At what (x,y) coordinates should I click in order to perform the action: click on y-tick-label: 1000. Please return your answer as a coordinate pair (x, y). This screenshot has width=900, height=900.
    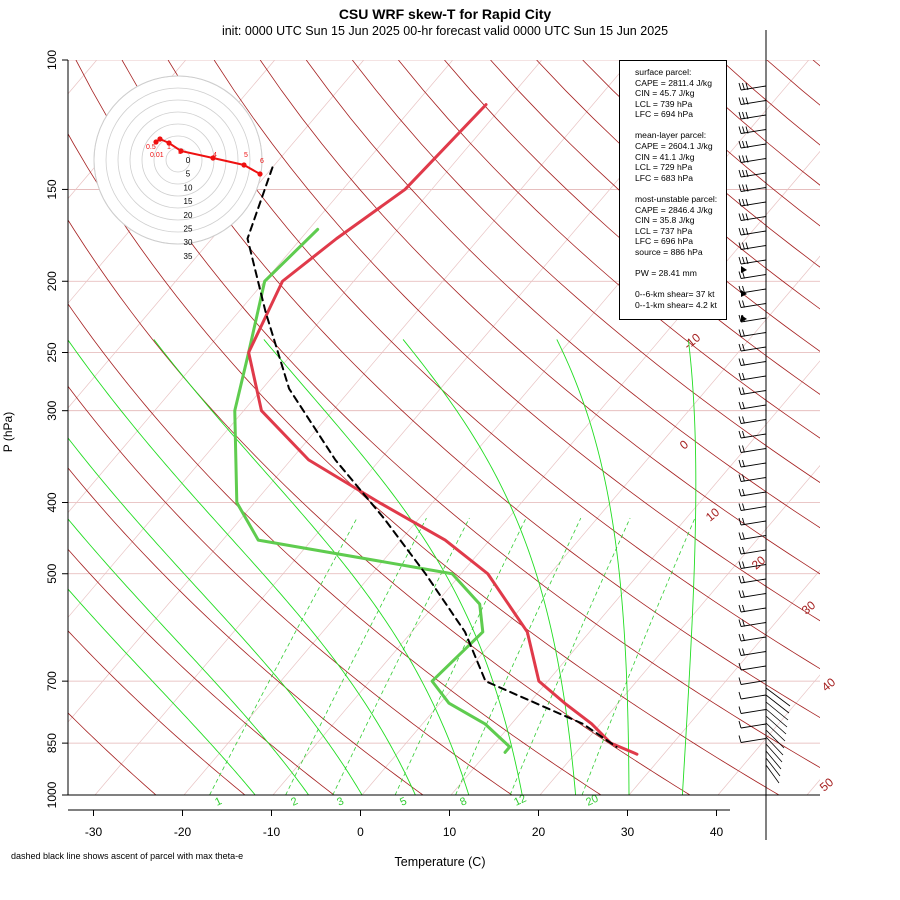
    Looking at the image, I should click on (52, 794).